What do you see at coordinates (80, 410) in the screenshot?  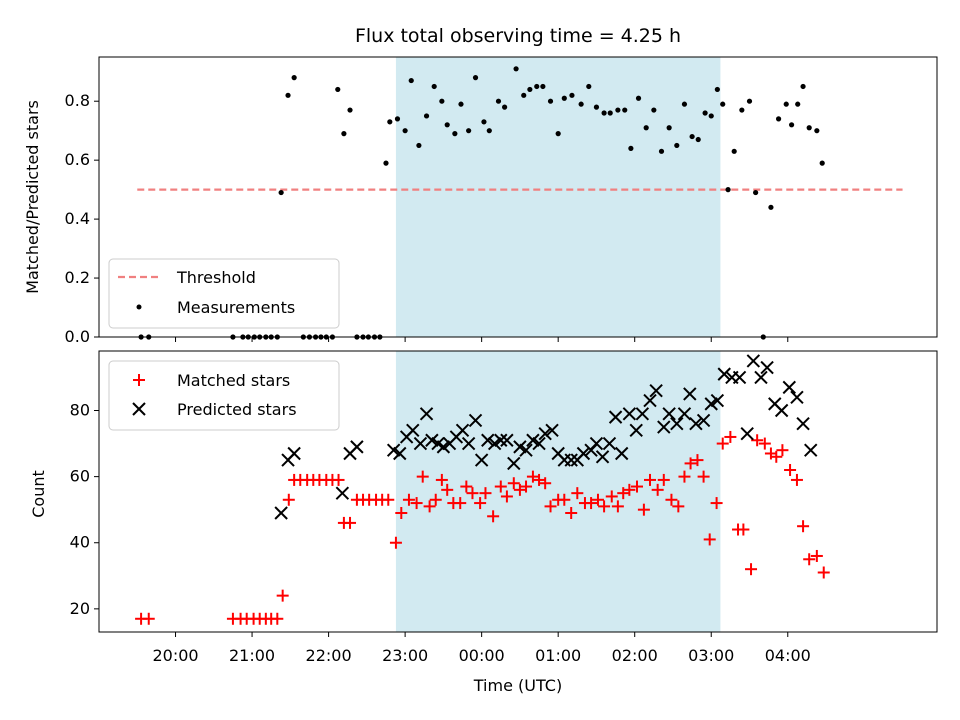 I see `count-y-tick-label: 80` at bounding box center [80, 410].